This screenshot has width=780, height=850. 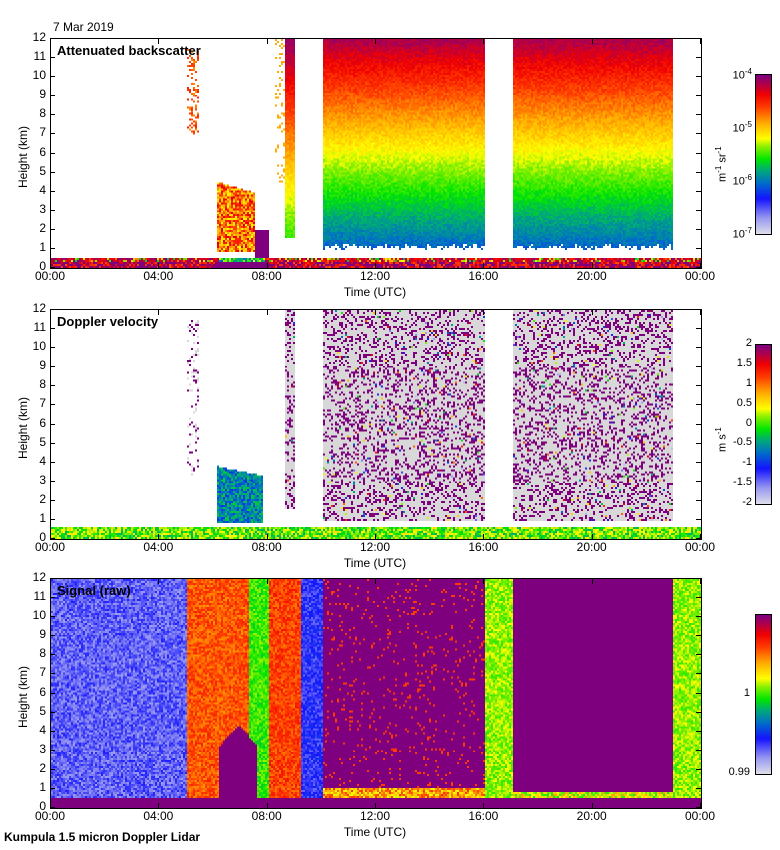 What do you see at coordinates (748, 422) in the screenshot?
I see `colorbar-tick-label: 0` at bounding box center [748, 422].